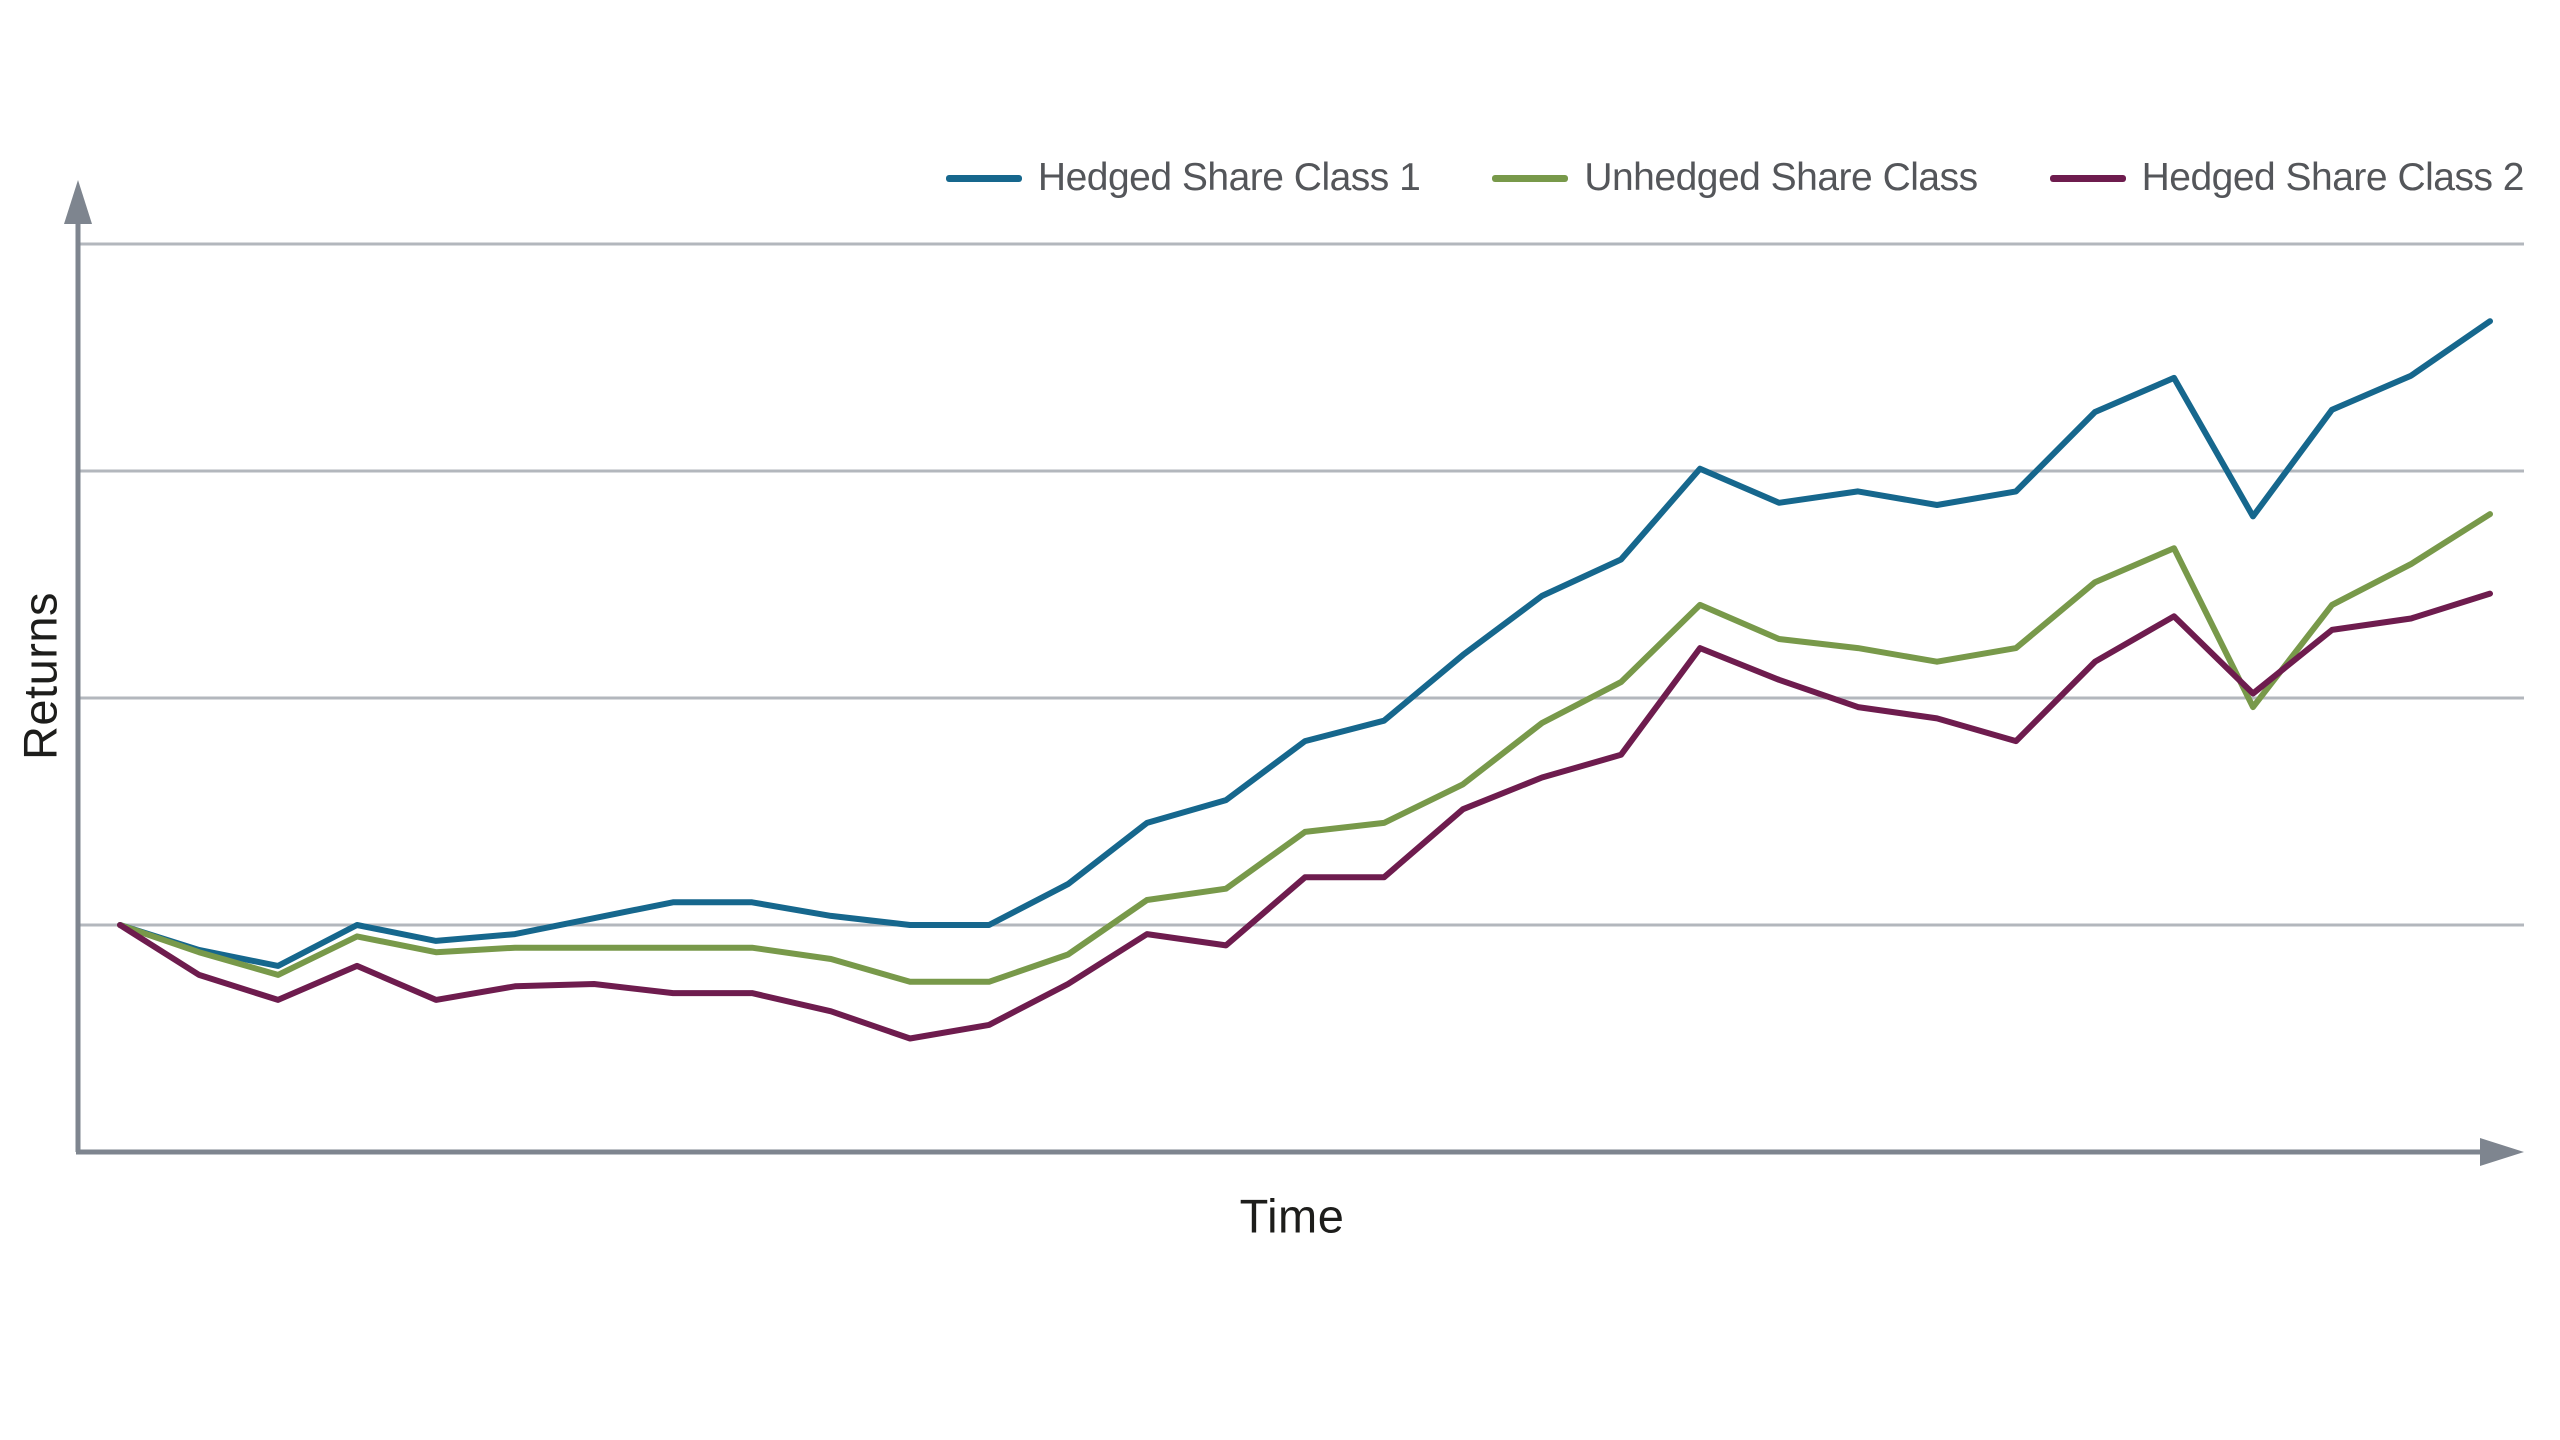 The image size is (2560, 1440). I want to click on legend-item-unhedged-share-class: Unhedged Share Class, so click(1735, 178).